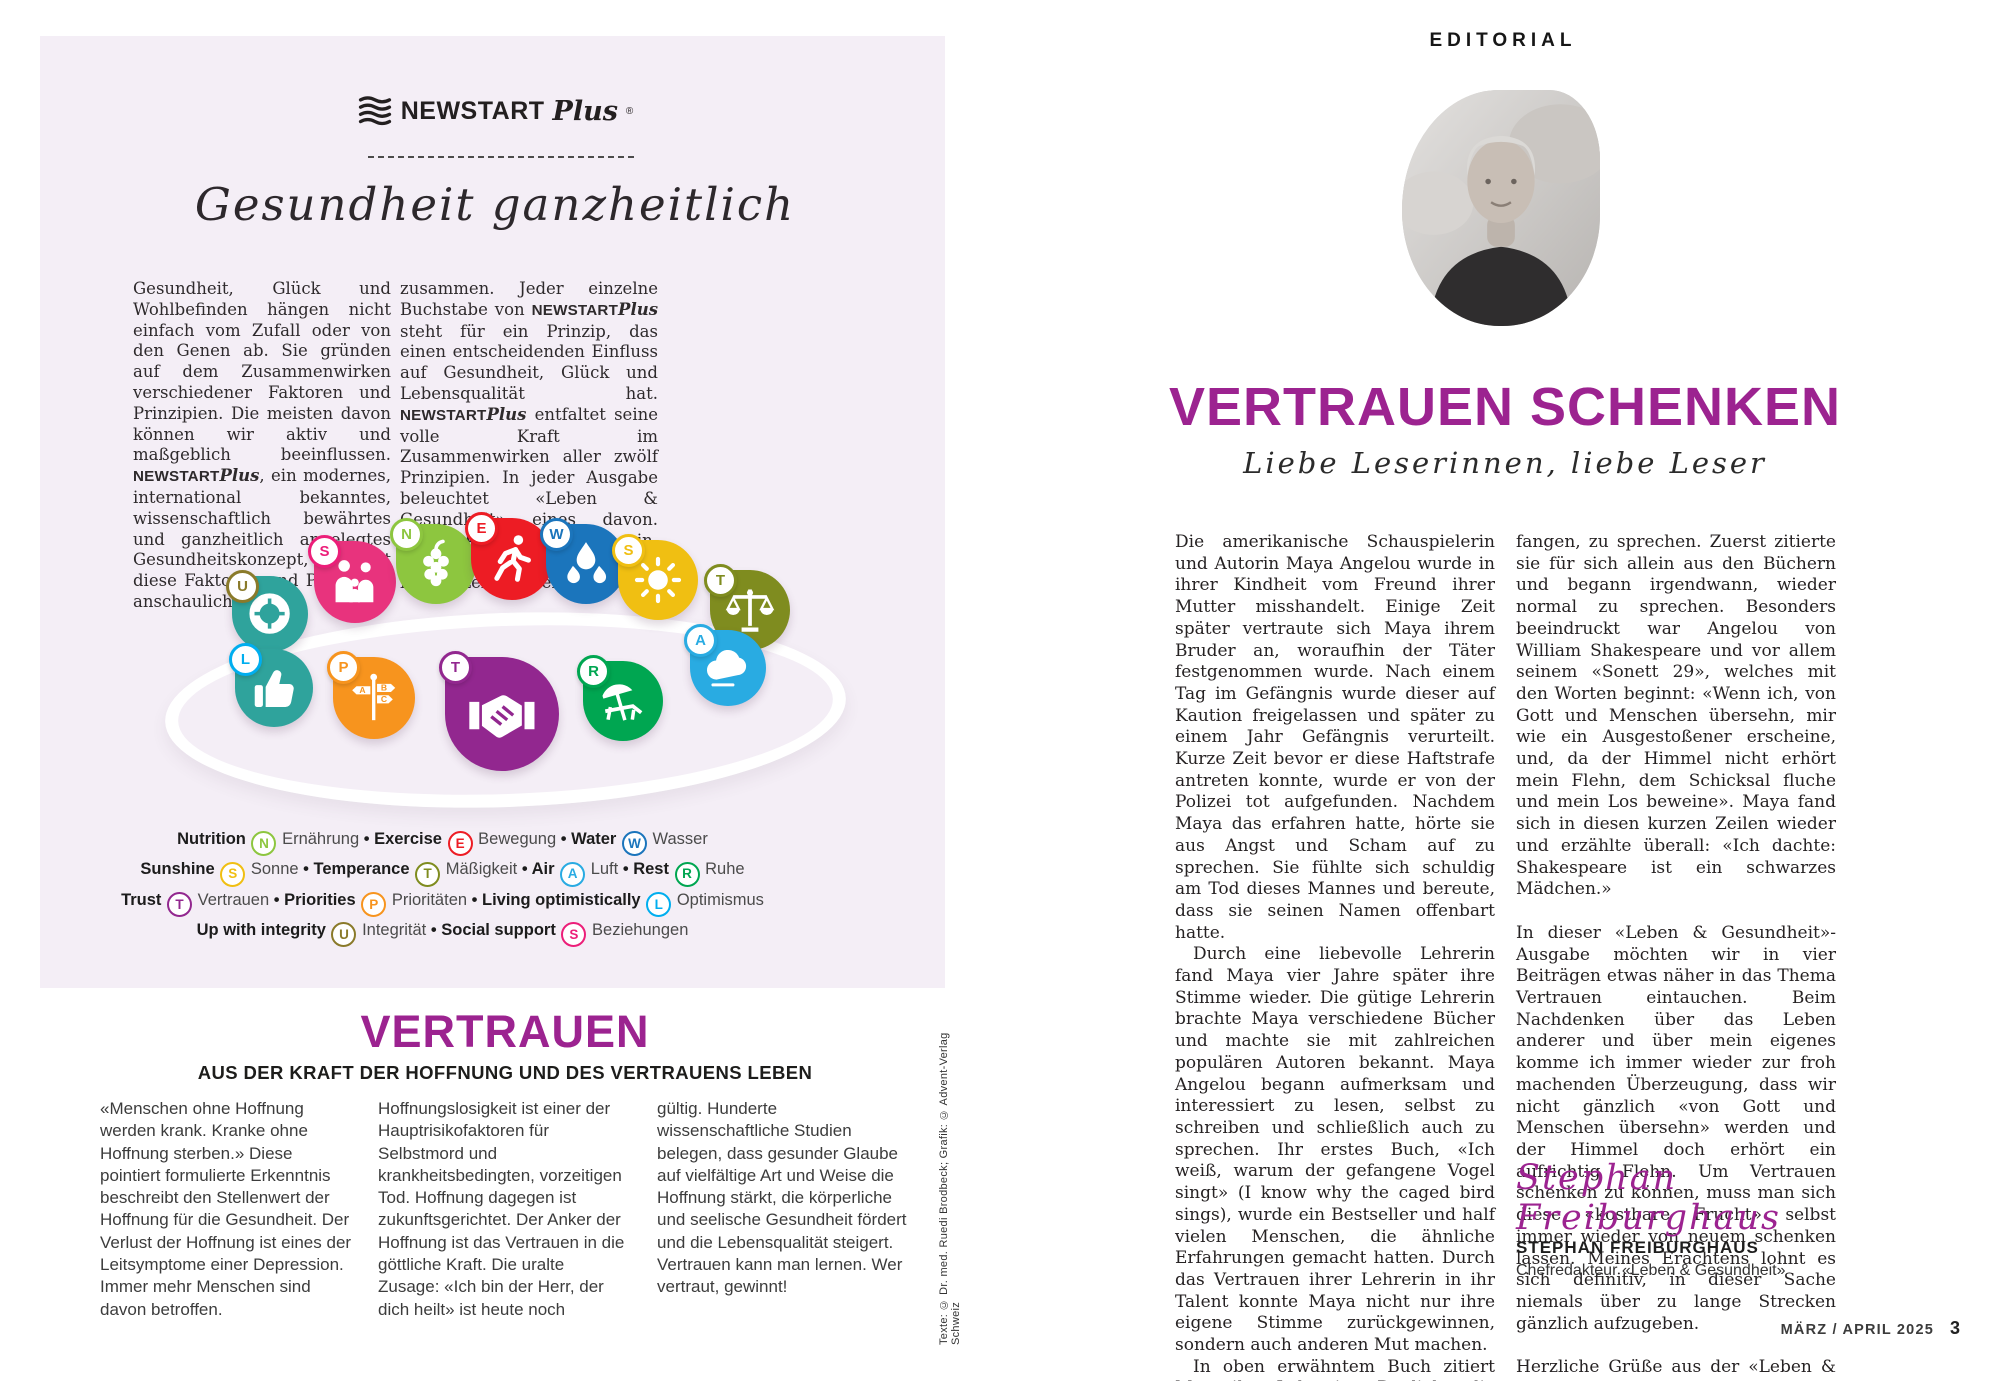  I want to click on legend-term-de: Sonne, so click(274, 869).